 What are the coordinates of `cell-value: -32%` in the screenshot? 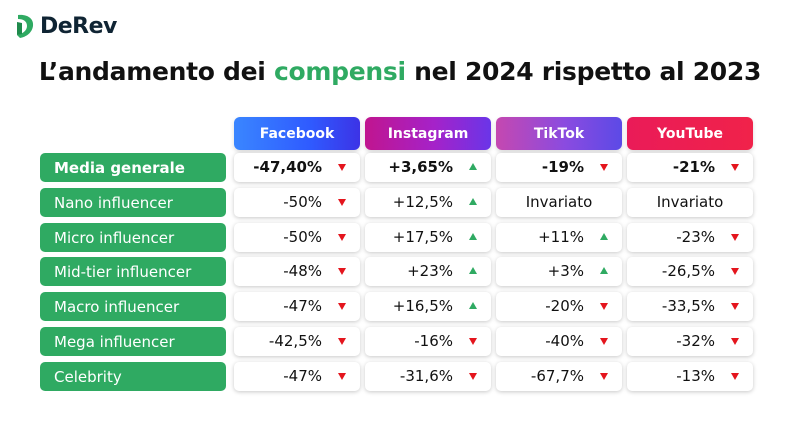 It's located at (695, 341).